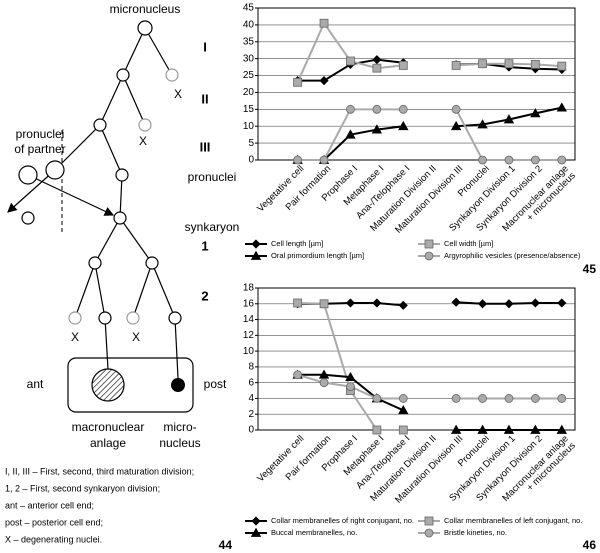 This screenshot has height=553, width=600. Describe the element at coordinates (249, 109) in the screenshot. I see `y-tick-label: 15` at that location.